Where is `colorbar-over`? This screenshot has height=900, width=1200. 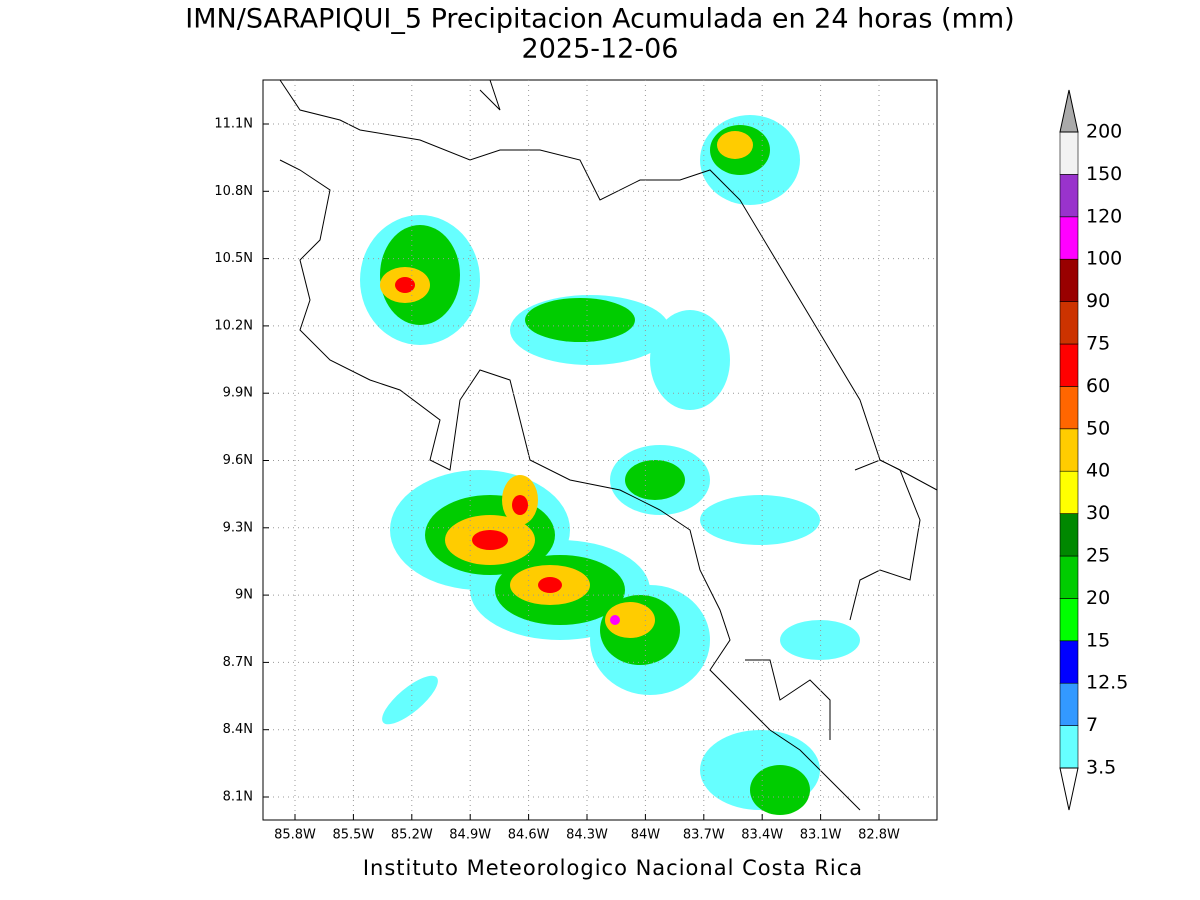
colorbar-over is located at coordinates (1069, 111).